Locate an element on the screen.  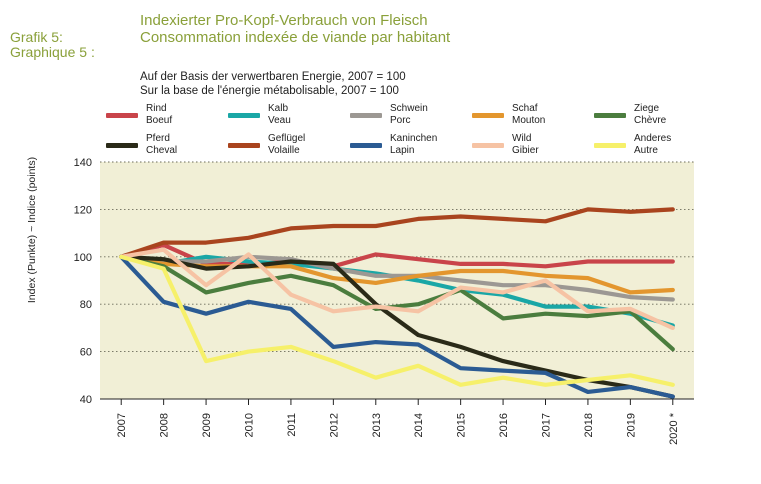
legend-label-de: Kalb is located at coordinates (278, 108).